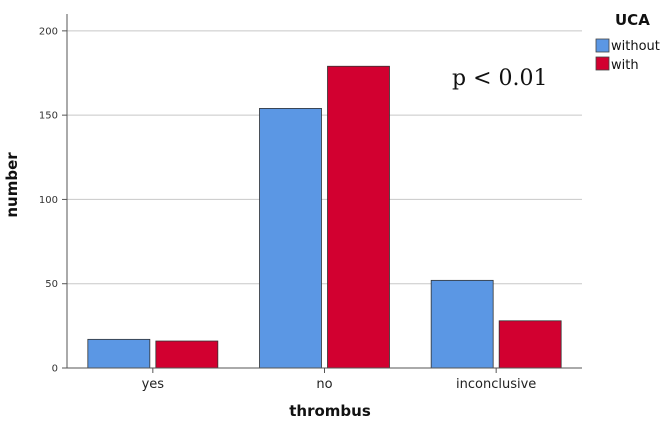 The width and height of the screenshot is (670, 427). I want to click on legend-title: UCA, so click(632, 20).